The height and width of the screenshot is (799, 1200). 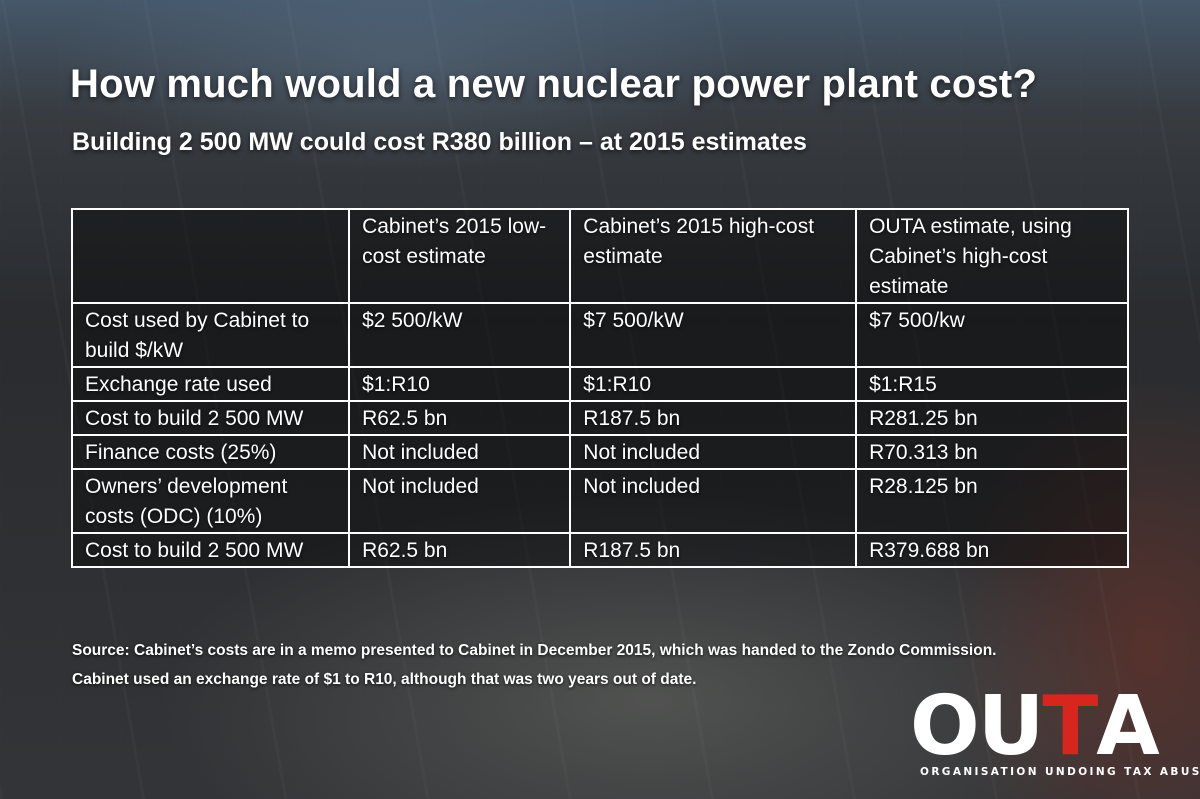 I want to click on row-label: Cost used by Cabinet to build $/kW, so click(x=210, y=335).